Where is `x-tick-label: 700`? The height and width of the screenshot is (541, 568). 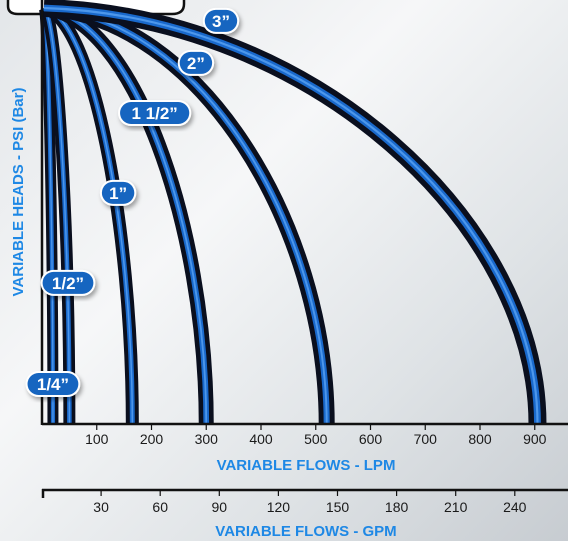
x-tick-label: 700 is located at coordinates (426, 439).